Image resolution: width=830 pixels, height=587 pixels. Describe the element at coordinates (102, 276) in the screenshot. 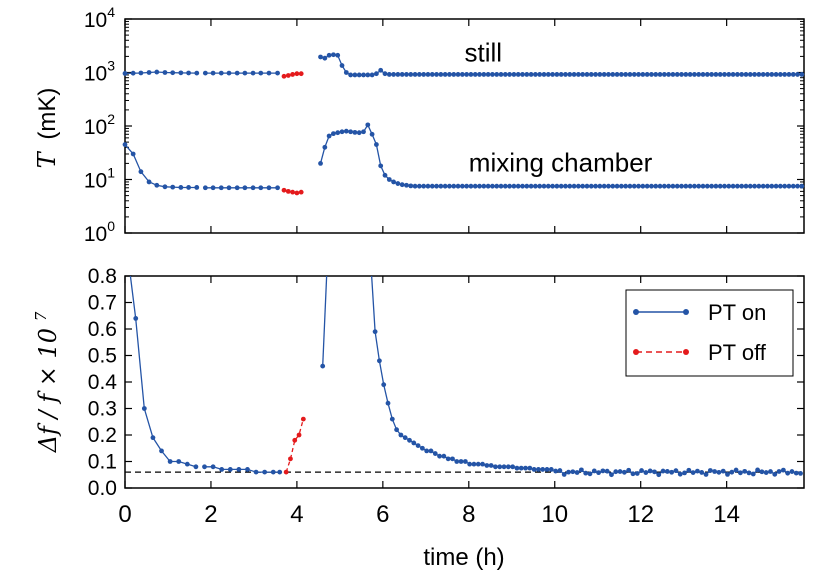

I see `bottom-y-tick-label-8: 0.8` at that location.